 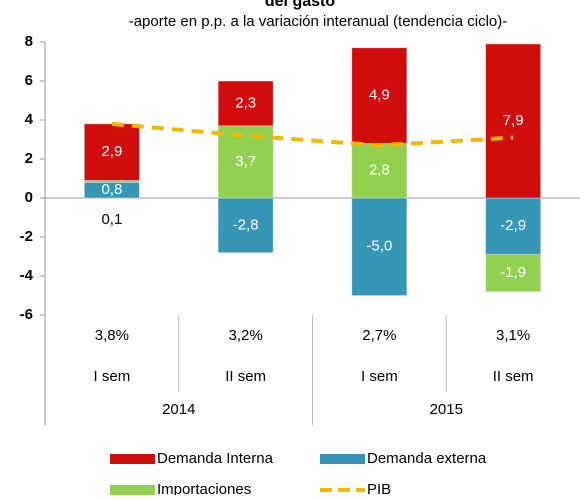 I want to click on group-label: 2014, so click(x=178, y=409).